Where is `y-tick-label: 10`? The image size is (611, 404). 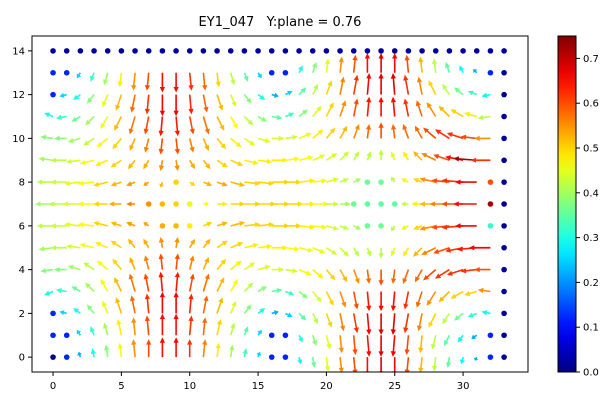
y-tick-label: 10 is located at coordinates (18, 139).